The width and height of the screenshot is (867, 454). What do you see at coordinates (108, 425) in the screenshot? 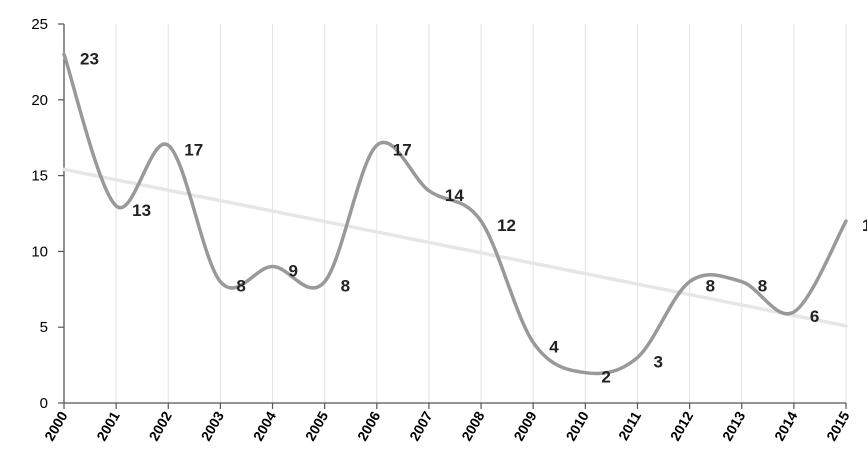
I see `x-tick-label: 2001` at bounding box center [108, 425].